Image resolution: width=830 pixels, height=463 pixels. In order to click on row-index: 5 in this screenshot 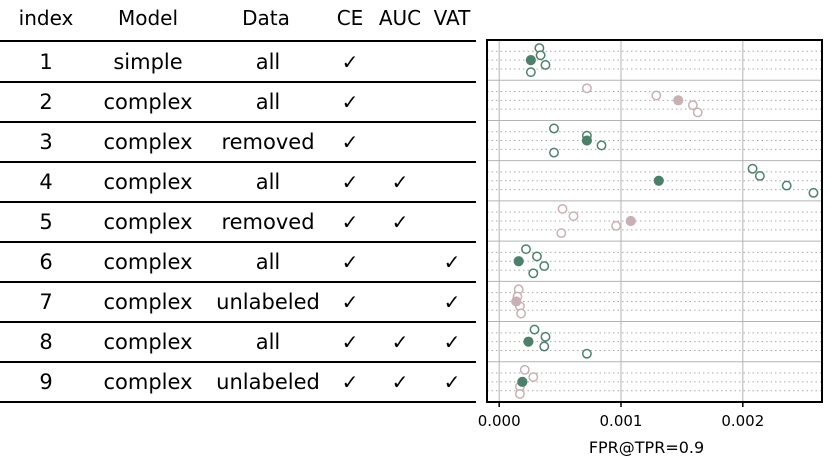, I will do `click(46, 222)`.